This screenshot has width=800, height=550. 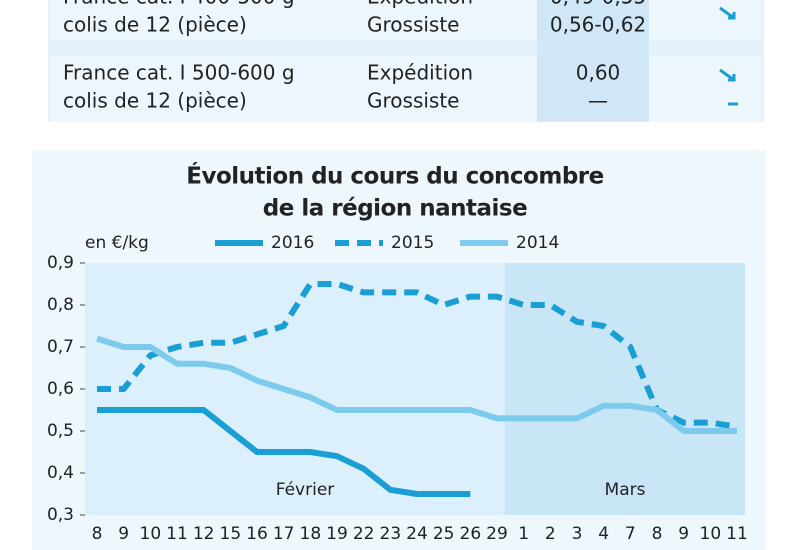 What do you see at coordinates (577, 534) in the screenshot?
I see `x-tick-label: 3` at bounding box center [577, 534].